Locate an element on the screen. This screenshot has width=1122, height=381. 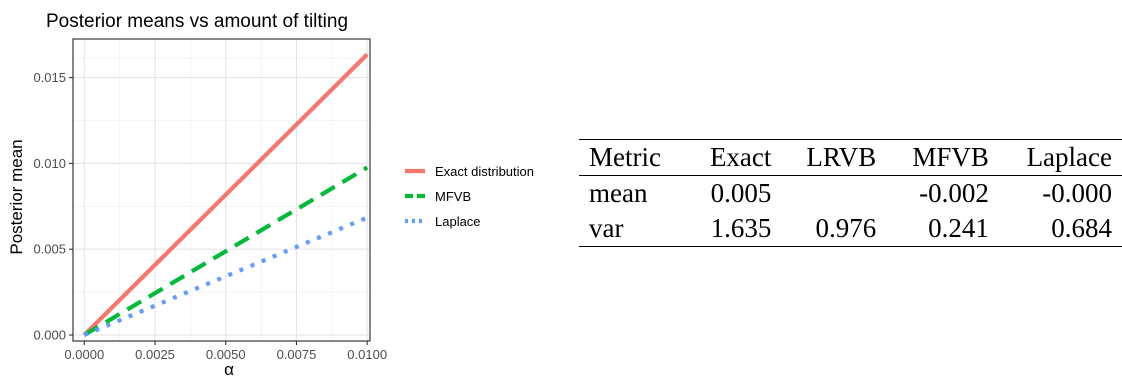
table-cell is located at coordinates (833, 194).